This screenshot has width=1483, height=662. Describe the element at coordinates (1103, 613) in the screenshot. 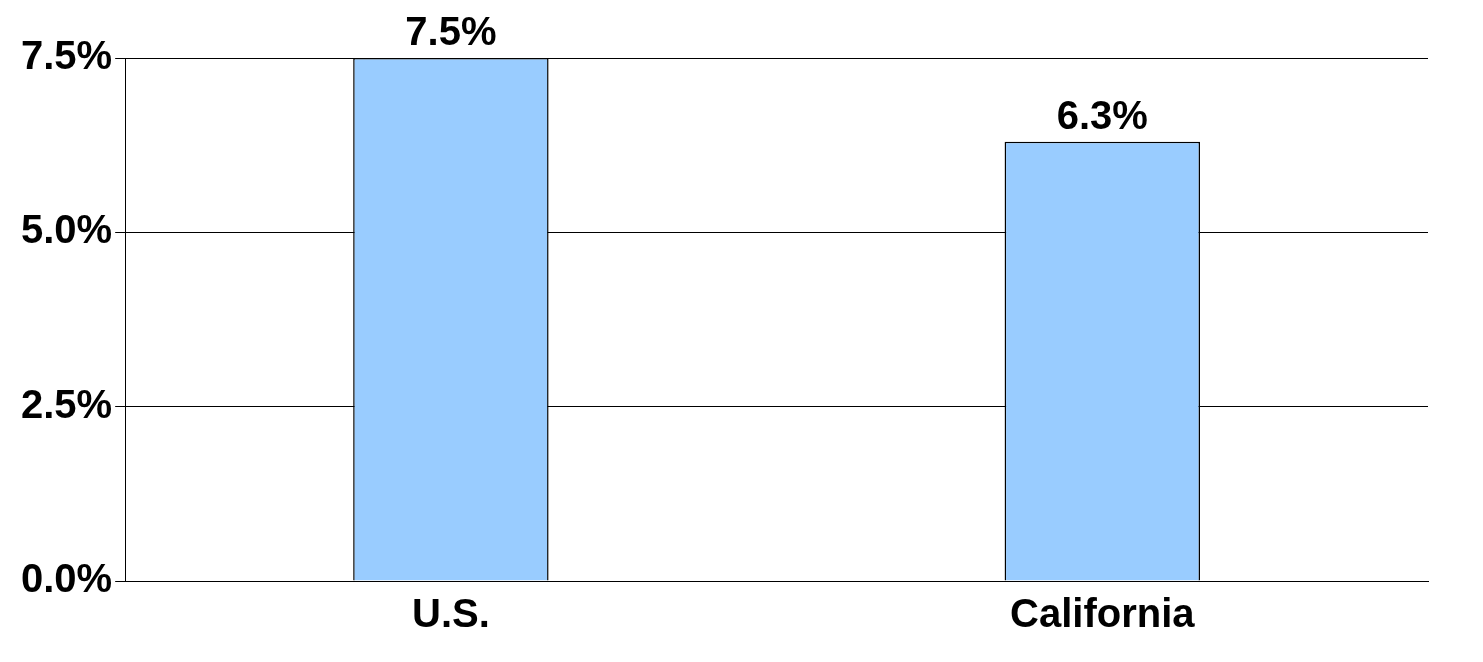

I see `x-tick-label: California` at that location.